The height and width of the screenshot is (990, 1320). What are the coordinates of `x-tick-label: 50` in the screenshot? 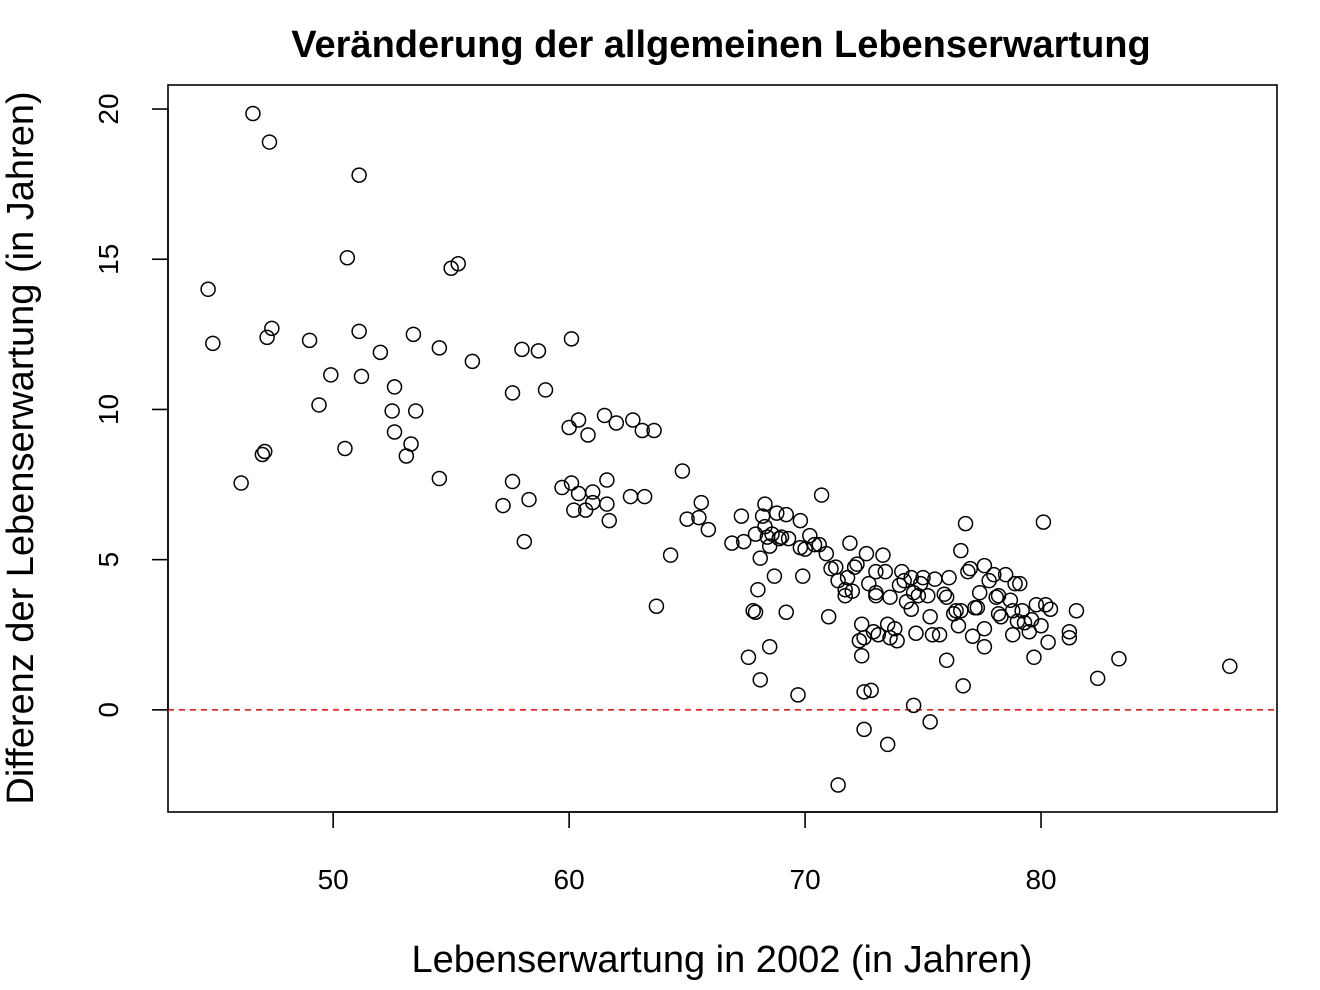 It's located at (333, 879).